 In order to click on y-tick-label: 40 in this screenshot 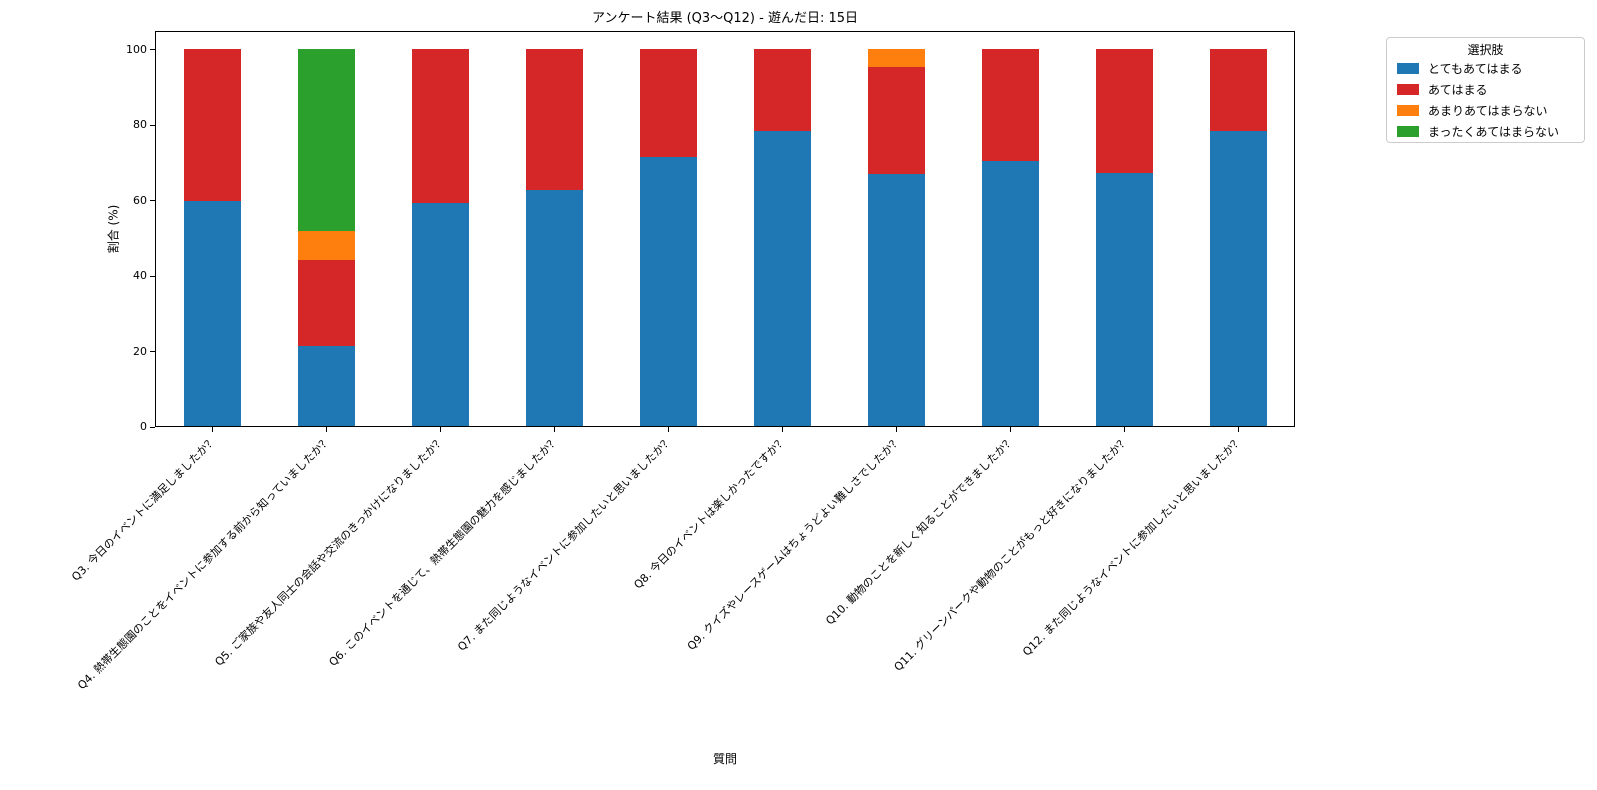, I will do `click(140, 276)`.